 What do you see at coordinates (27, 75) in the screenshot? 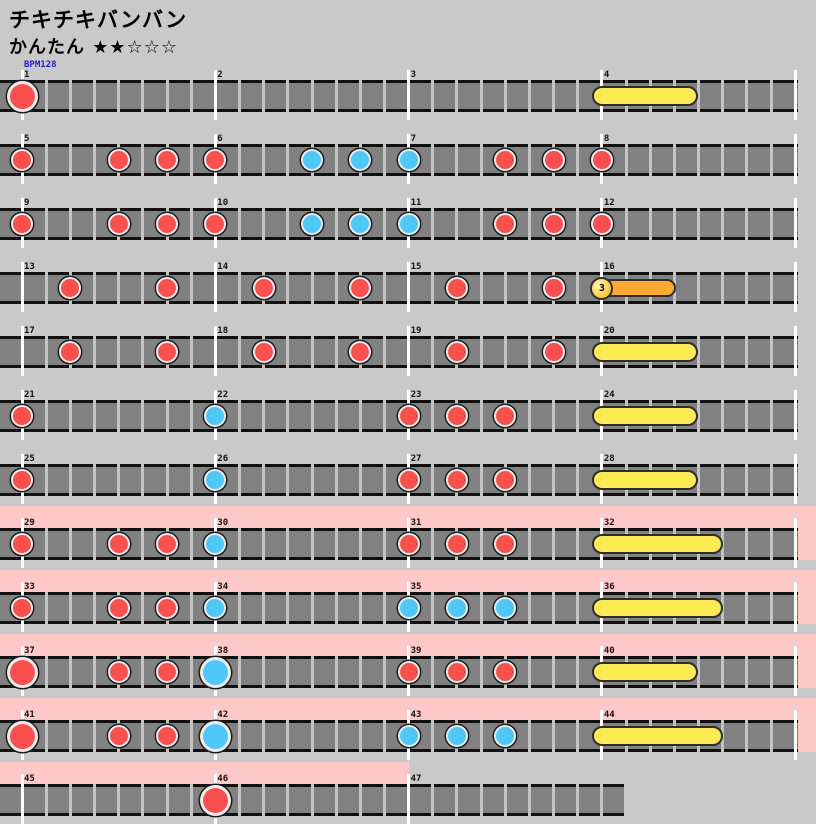
I see `measure-number: 1` at bounding box center [27, 75].